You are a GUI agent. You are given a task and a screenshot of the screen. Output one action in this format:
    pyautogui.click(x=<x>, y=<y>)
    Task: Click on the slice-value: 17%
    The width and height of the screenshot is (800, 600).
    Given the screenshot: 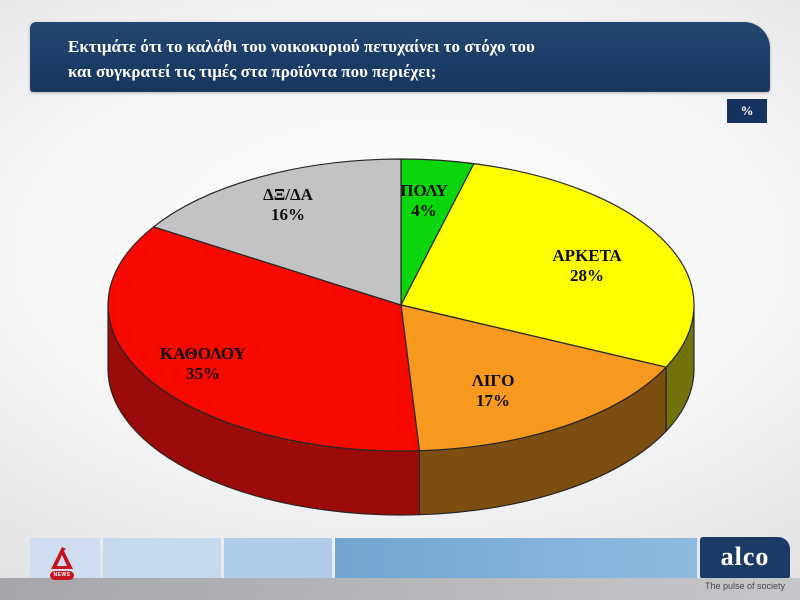 What is the action you would take?
    pyautogui.click(x=493, y=400)
    